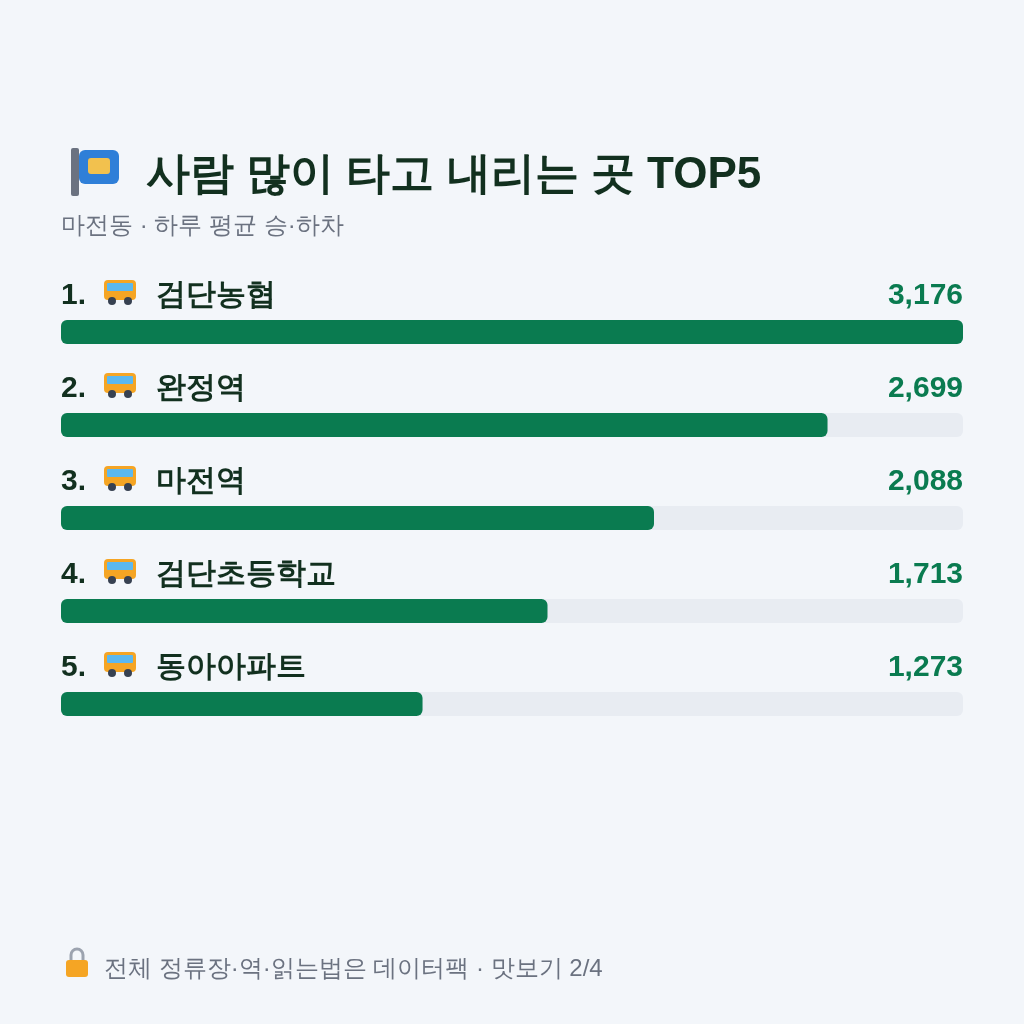  What do you see at coordinates (168, 293) in the screenshot?
I see `category-label: 1. 검단농협` at bounding box center [168, 293].